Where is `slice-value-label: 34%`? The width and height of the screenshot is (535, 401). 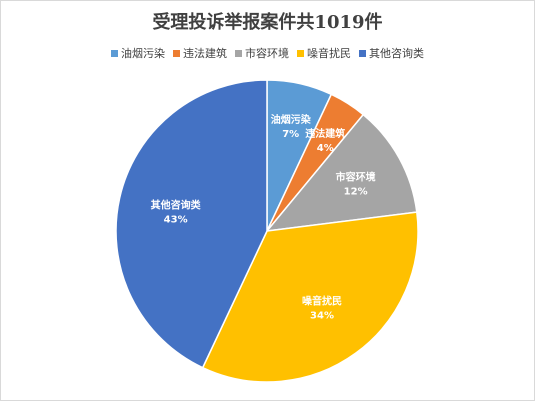
slice-value-label: 34% is located at coordinates (322, 316).